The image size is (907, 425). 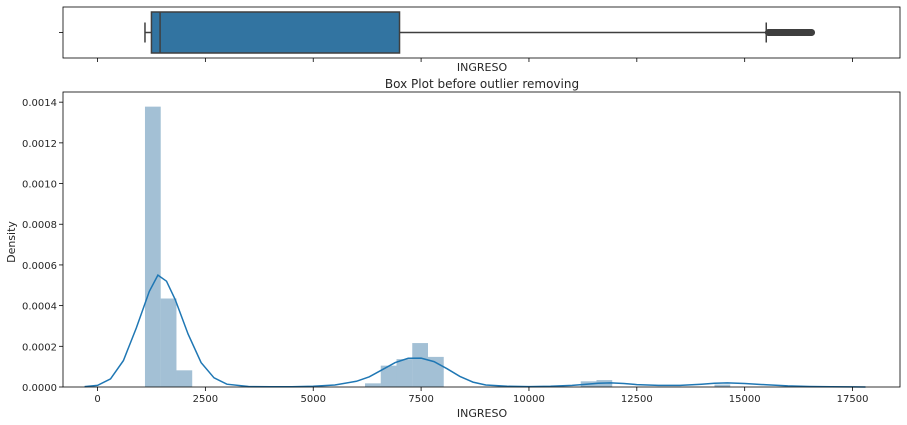 What do you see at coordinates (39, 225) in the screenshot?
I see `y-tick-label: 0.0008` at bounding box center [39, 225].